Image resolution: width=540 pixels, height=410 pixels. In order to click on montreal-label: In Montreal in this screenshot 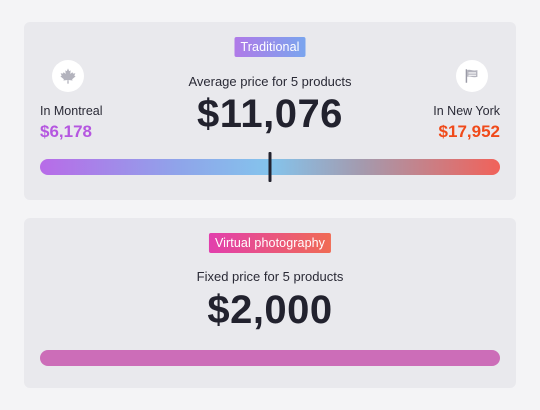, I will do `click(71, 111)`.